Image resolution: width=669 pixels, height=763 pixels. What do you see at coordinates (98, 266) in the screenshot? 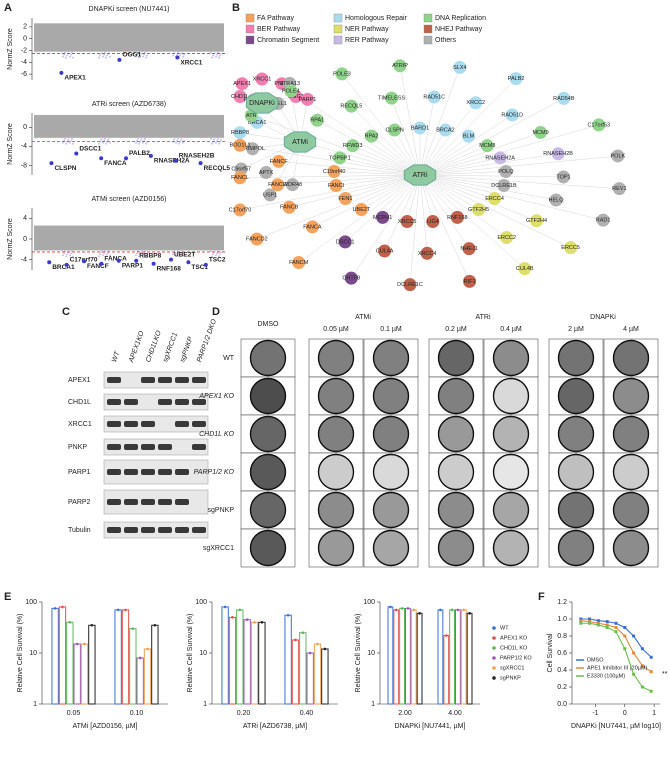
I see `hit-label: FANCF` at bounding box center [98, 266].